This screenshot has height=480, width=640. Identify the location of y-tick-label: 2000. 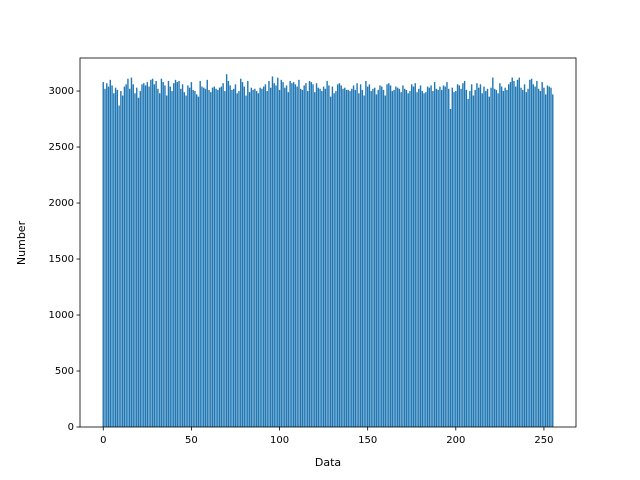
(61, 203).